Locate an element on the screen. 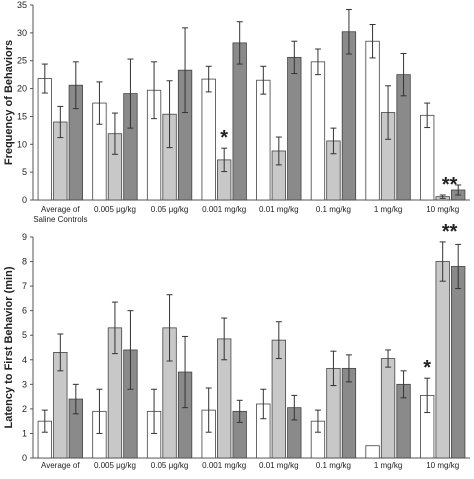 The height and width of the screenshot is (479, 474). y-tick-label: 2 is located at coordinates (24, 409).